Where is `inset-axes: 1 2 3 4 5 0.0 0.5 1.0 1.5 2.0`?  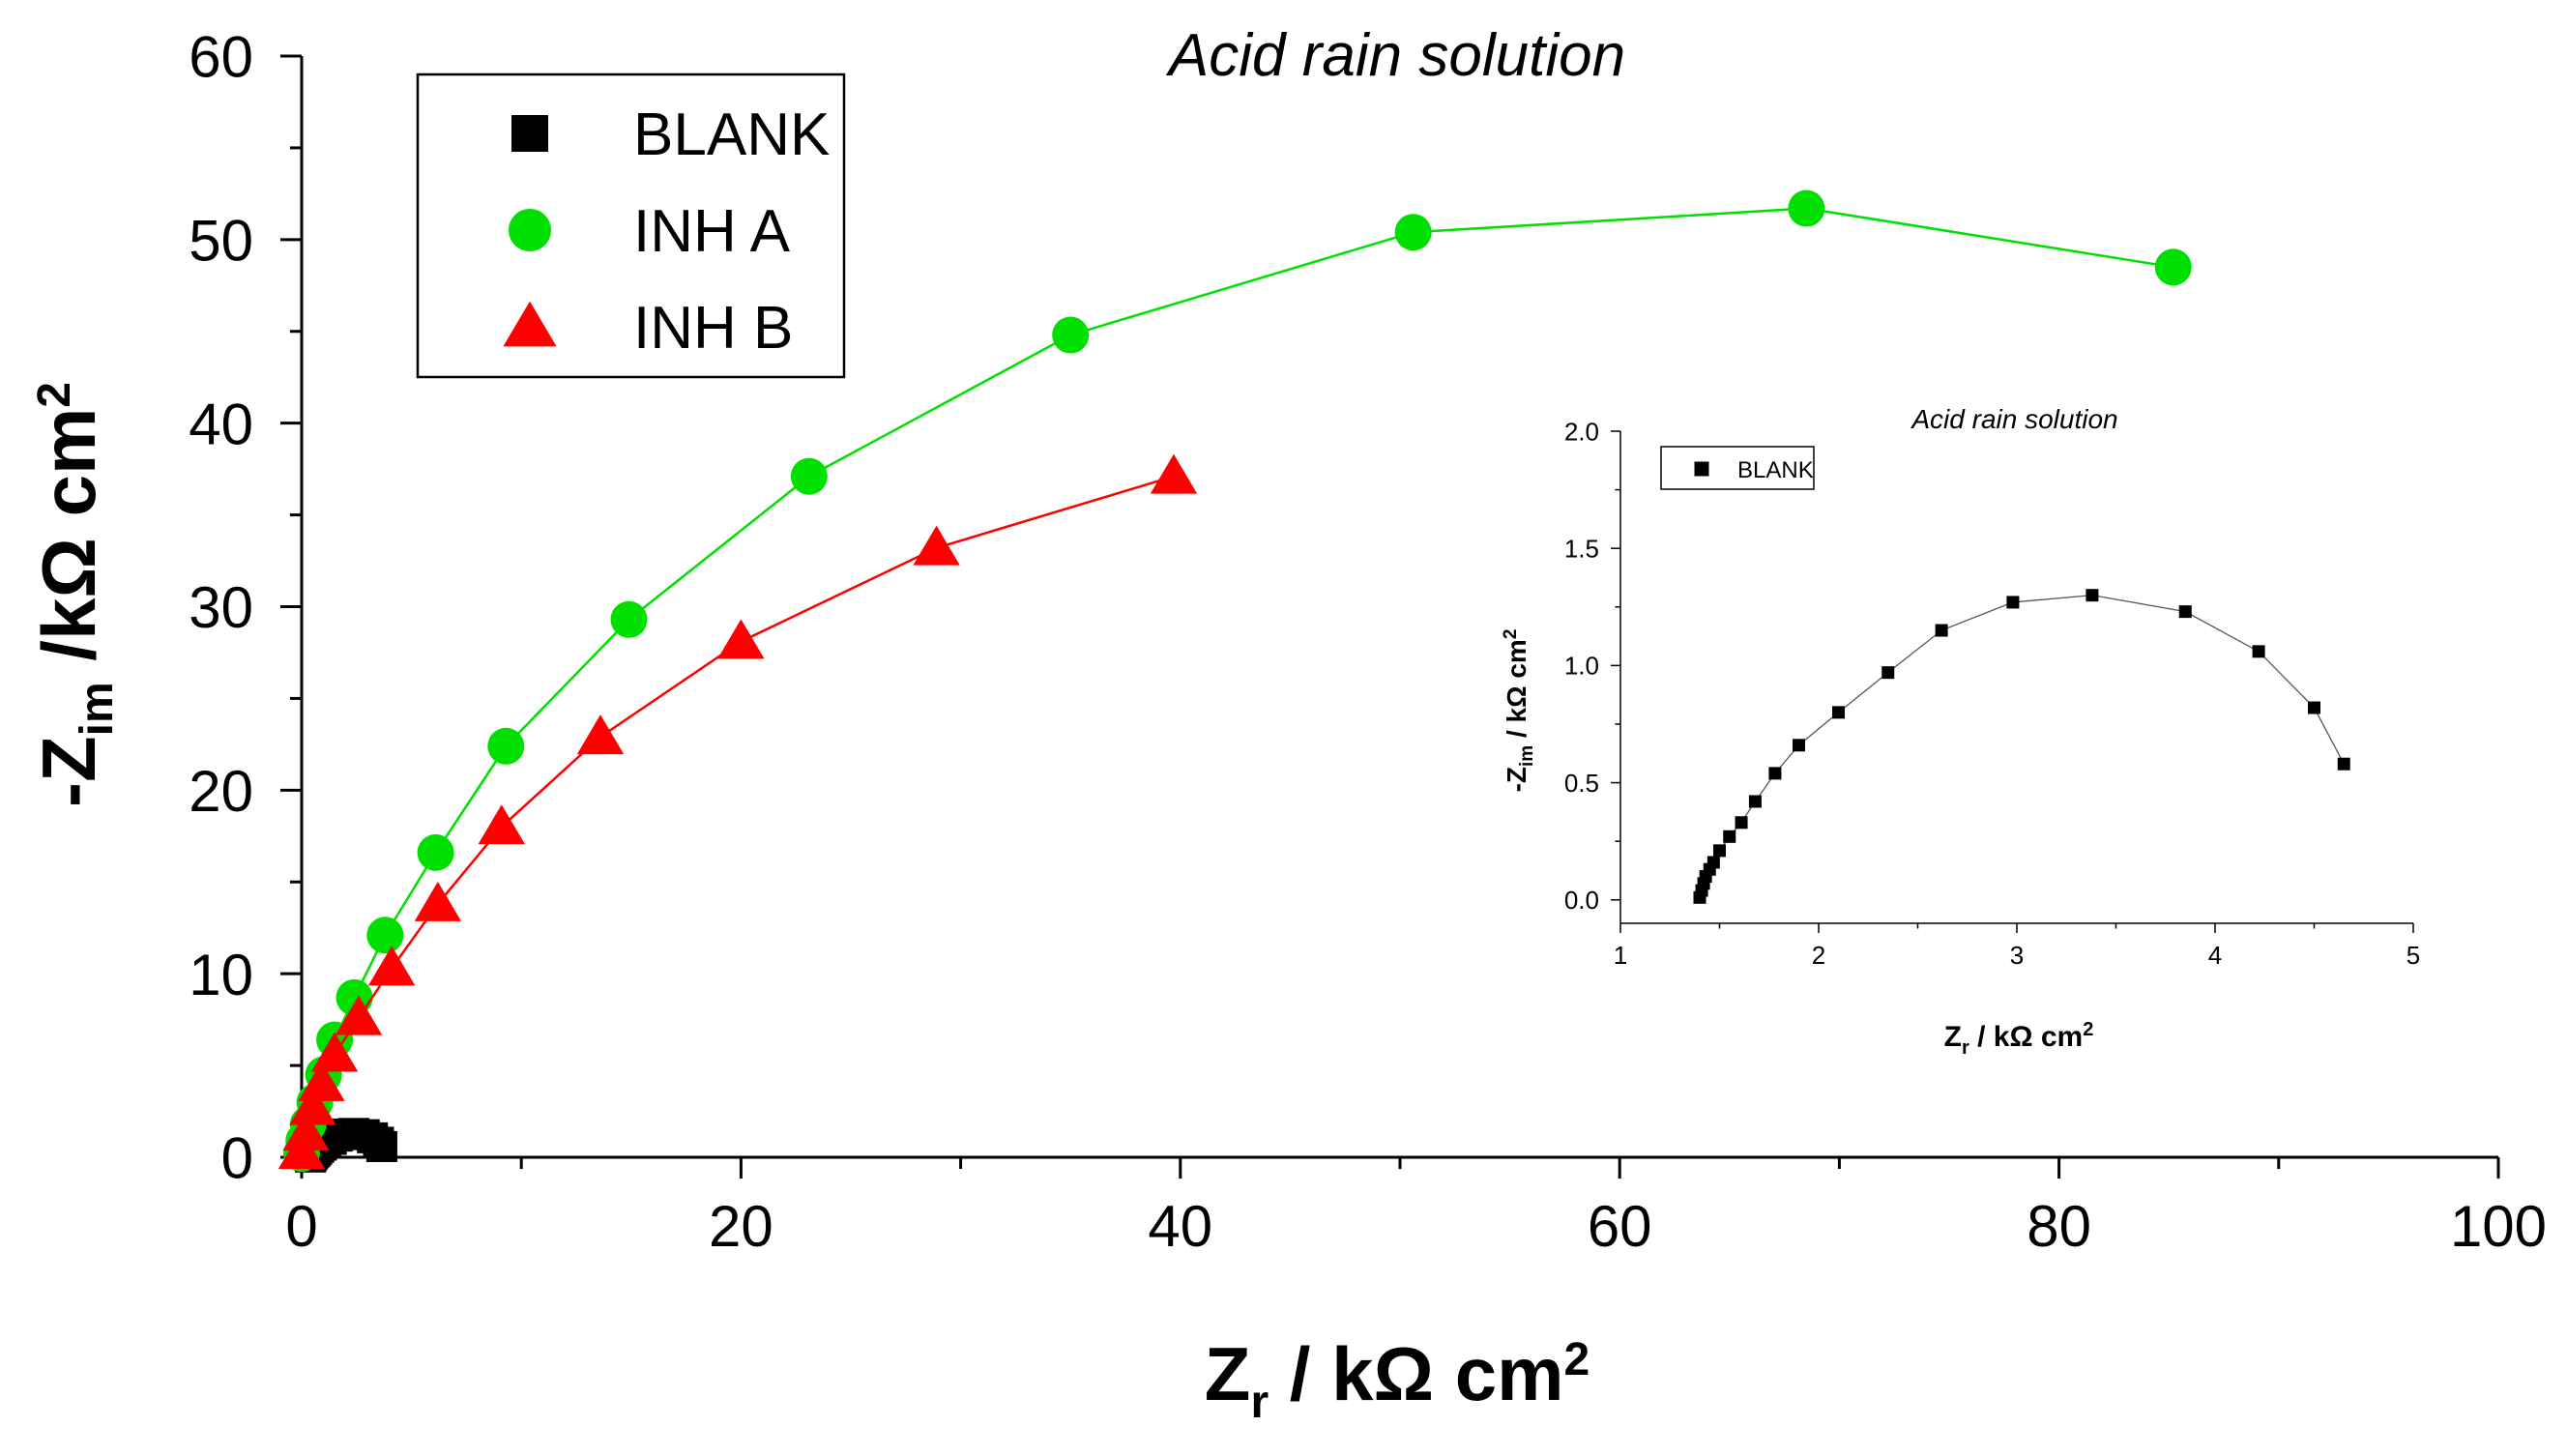 inset-axes: 1 2 3 4 5 0.0 0.5 1.0 1.5 2.0 is located at coordinates (1992, 694).